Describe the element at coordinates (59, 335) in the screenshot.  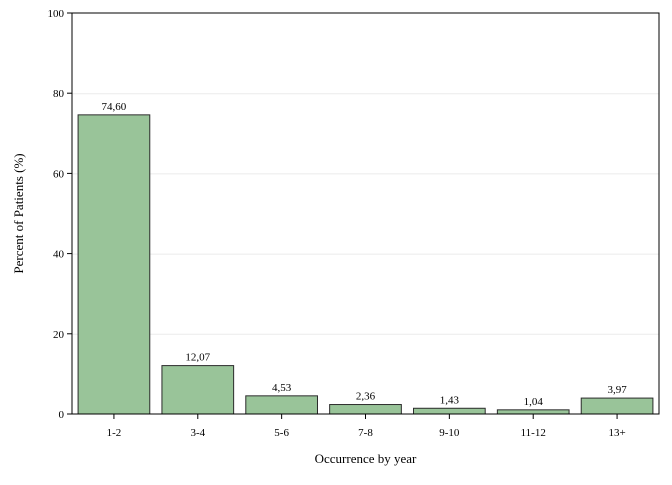
I see `y-tick-label: 20` at that location.